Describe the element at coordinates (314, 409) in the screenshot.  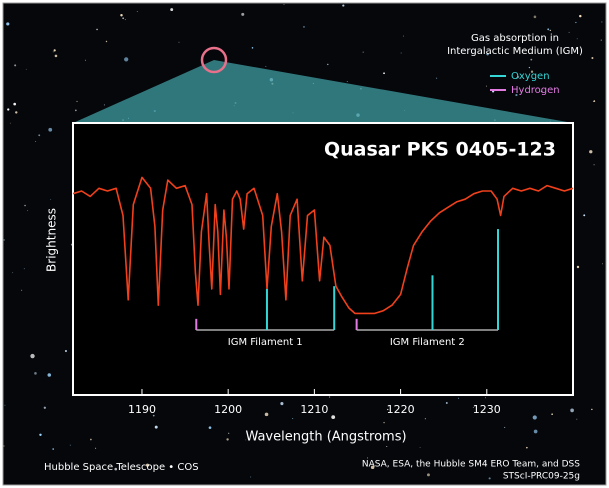
I see `x-tick-label: 1210` at that location.